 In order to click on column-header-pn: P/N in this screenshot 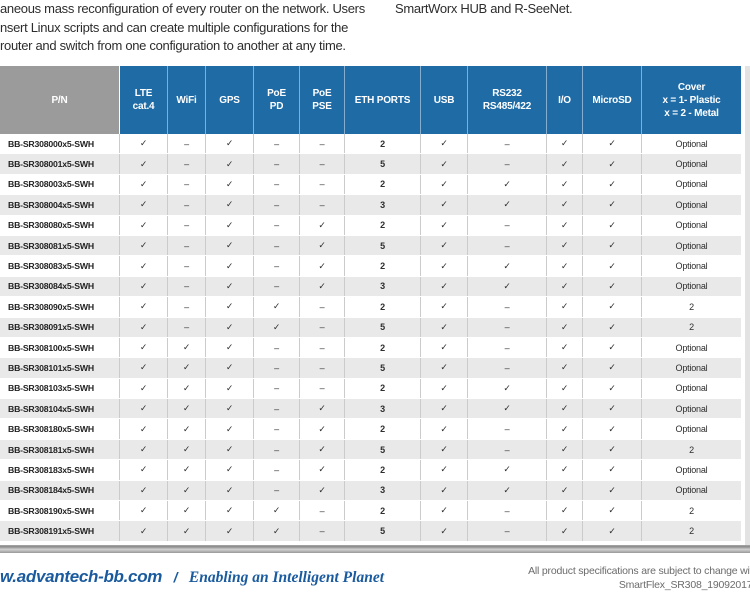, I will do `click(60, 100)`.